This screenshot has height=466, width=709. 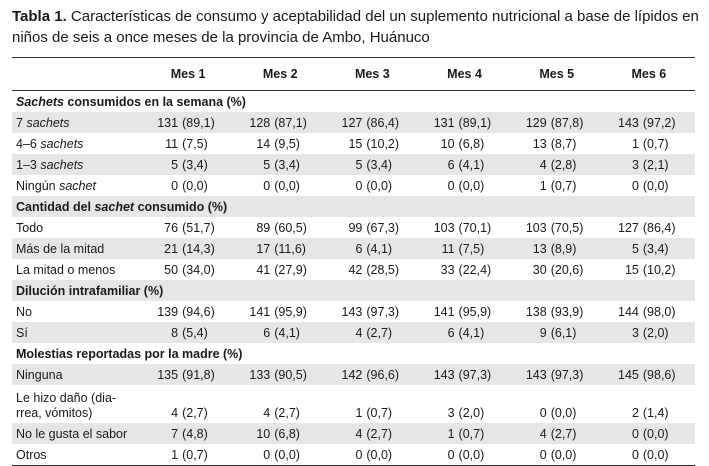 I want to click on row-label: 4–6 sachets, so click(x=77, y=143).